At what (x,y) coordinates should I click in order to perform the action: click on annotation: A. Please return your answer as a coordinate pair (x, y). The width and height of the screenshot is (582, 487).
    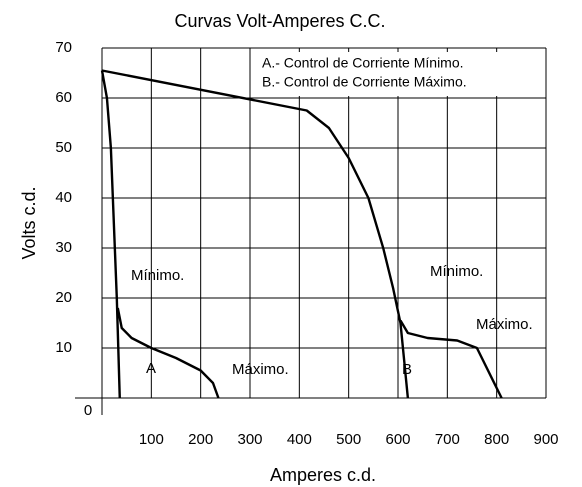
    Looking at the image, I should click on (151, 368).